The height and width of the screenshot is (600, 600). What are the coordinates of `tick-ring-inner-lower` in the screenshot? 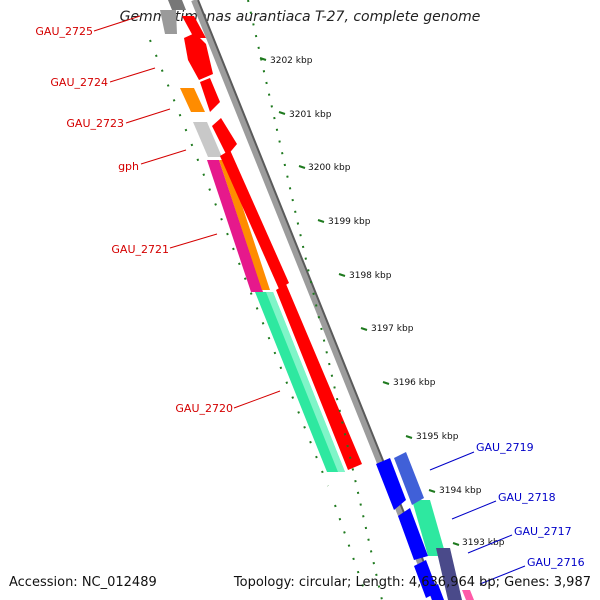 It's located at (350, 550).